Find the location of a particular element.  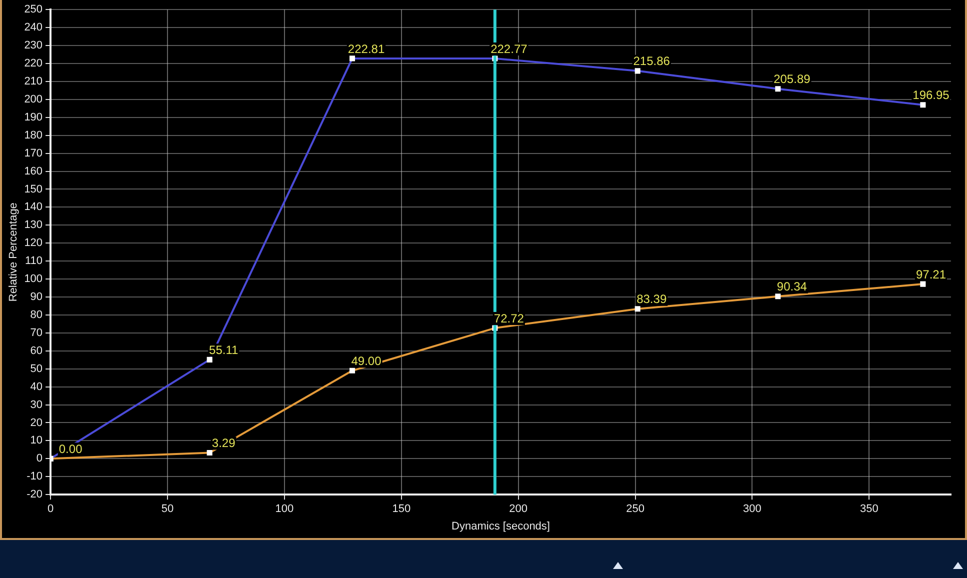

y-tick-label: 190 is located at coordinates (33, 117).